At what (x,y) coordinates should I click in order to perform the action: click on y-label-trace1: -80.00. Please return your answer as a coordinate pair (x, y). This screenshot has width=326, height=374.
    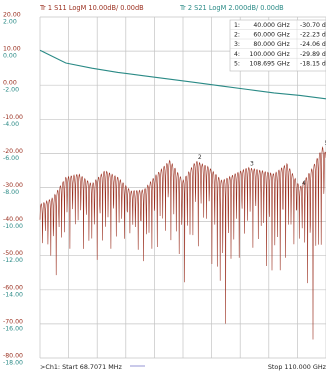
    Looking at the image, I should click on (13, 356).